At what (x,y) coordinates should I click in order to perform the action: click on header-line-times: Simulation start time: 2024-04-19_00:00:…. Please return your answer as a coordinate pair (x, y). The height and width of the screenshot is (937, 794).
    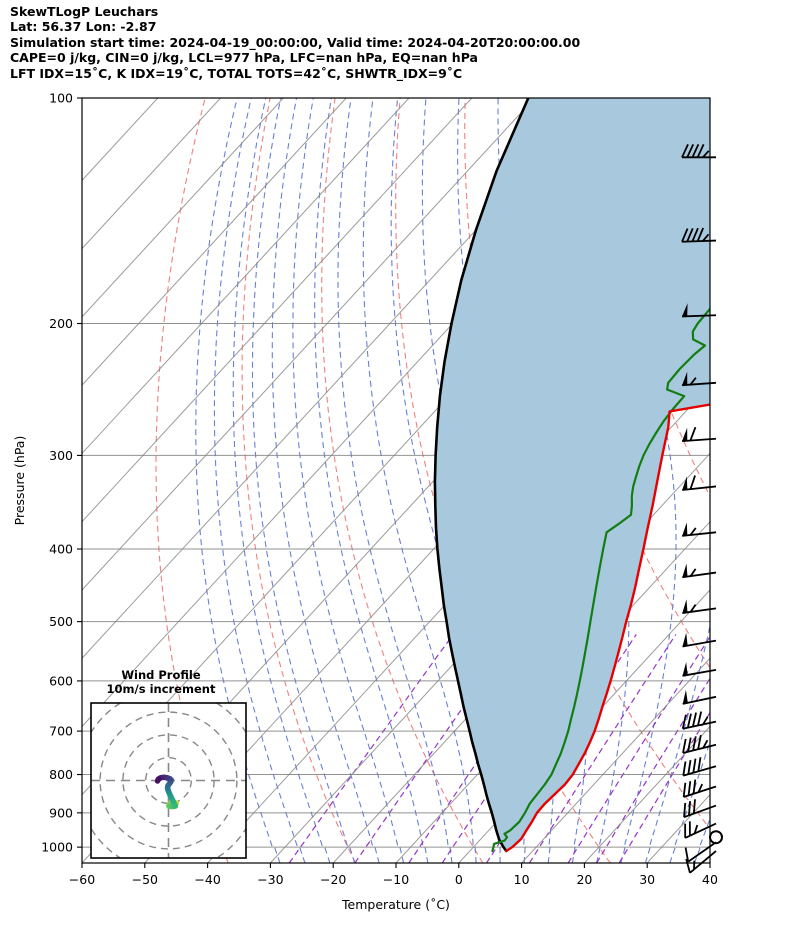
    Looking at the image, I should click on (295, 42).